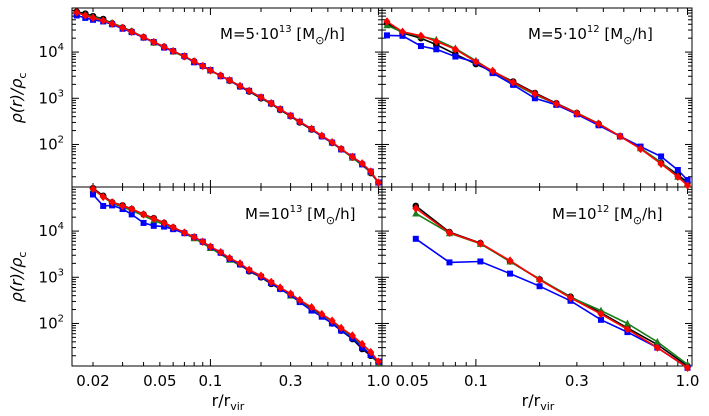  What do you see at coordinates (228, 402) in the screenshot?
I see `x-axis-label-left: r/rvir` at bounding box center [228, 402].